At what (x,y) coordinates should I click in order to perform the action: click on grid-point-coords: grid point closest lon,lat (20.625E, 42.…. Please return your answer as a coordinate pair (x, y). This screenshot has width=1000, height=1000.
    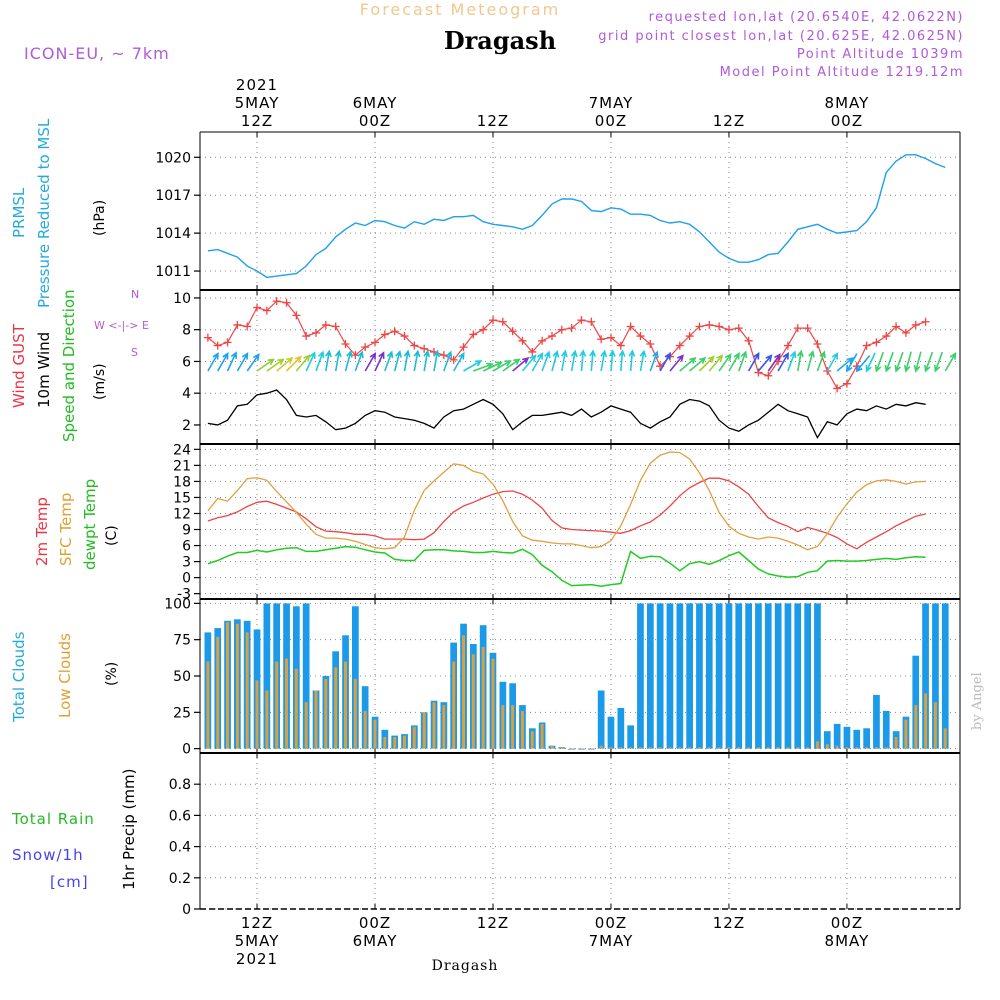
    Looking at the image, I should click on (781, 36).